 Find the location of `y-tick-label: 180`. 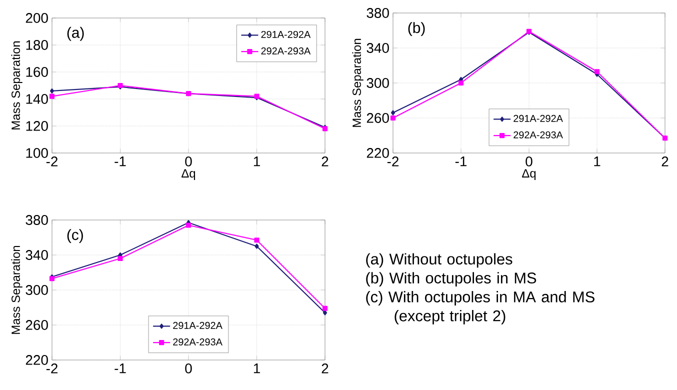

y-tick-label: 180 is located at coordinates (37, 45).